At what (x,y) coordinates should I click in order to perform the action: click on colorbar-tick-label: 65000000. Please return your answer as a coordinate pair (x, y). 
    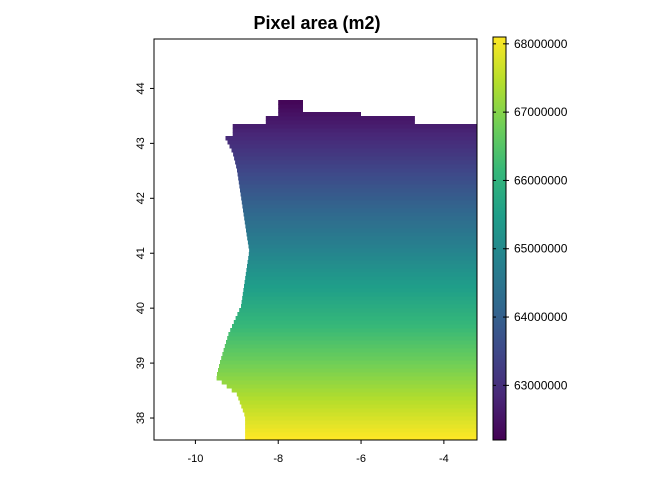
    Looking at the image, I should click on (541, 249).